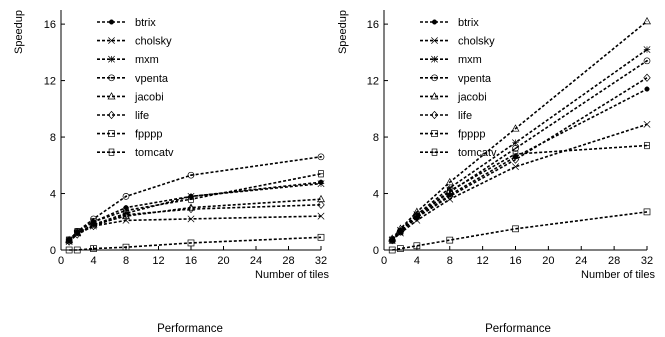 The width and height of the screenshot is (665, 337). Describe the element at coordinates (134, 42) in the screenshot. I see `legend-item-cholsky: cholsky` at that location.